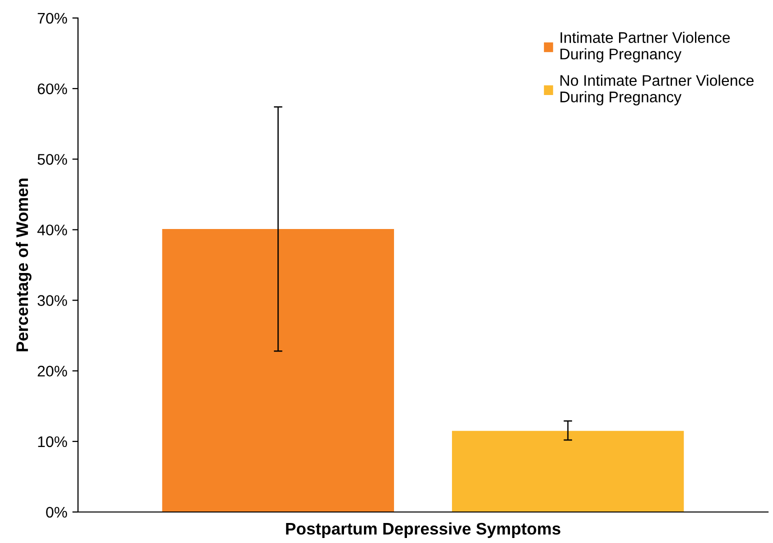 The image size is (773, 543). I want to click on y-tick-label: 10%, so click(53, 442).